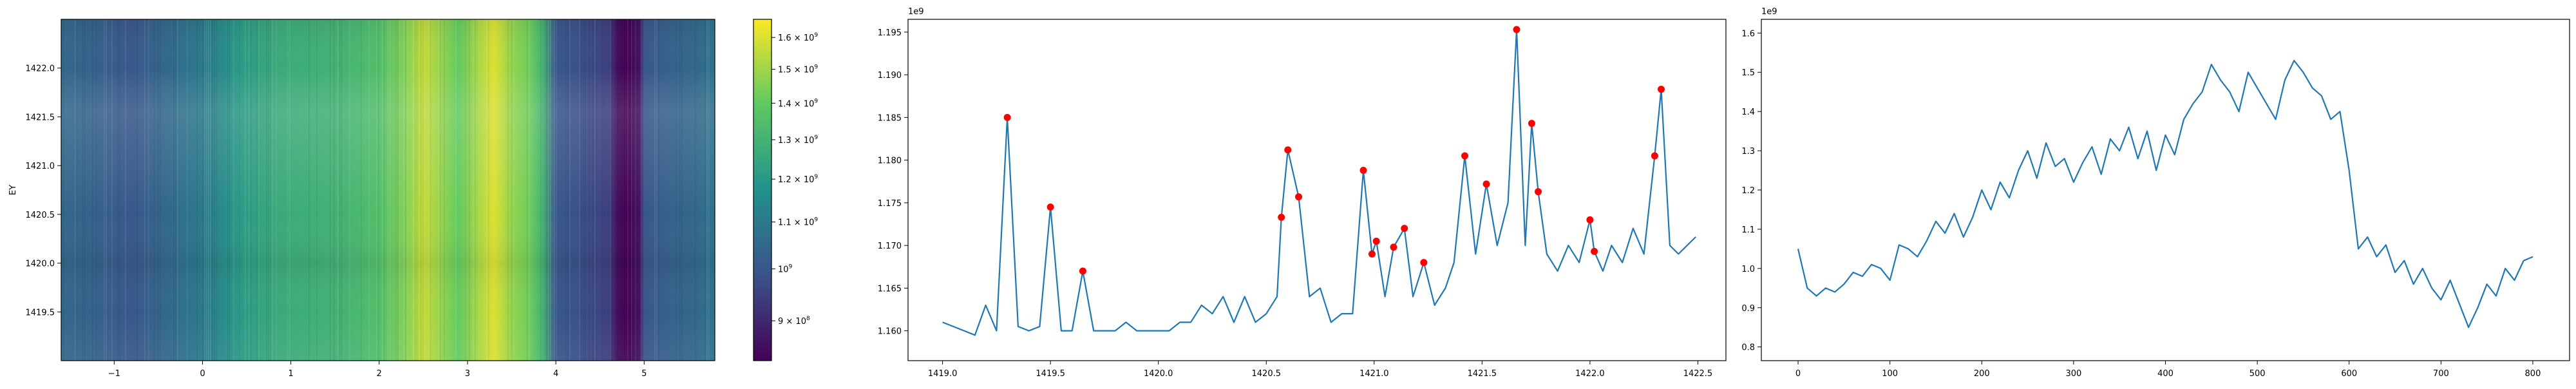  Describe the element at coordinates (40, 216) in the screenshot. I see `heatmap-y-tick-label: 1420.5` at that location.